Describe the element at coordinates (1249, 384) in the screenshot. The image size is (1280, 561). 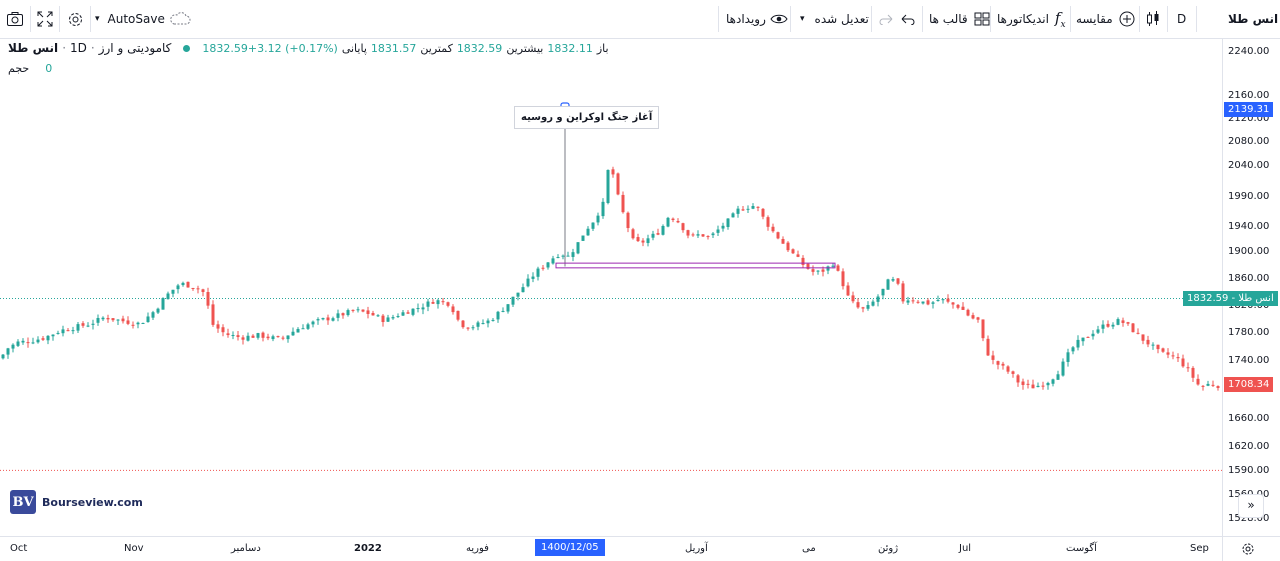
I see `last-price-tag: 1708.34` at that location.